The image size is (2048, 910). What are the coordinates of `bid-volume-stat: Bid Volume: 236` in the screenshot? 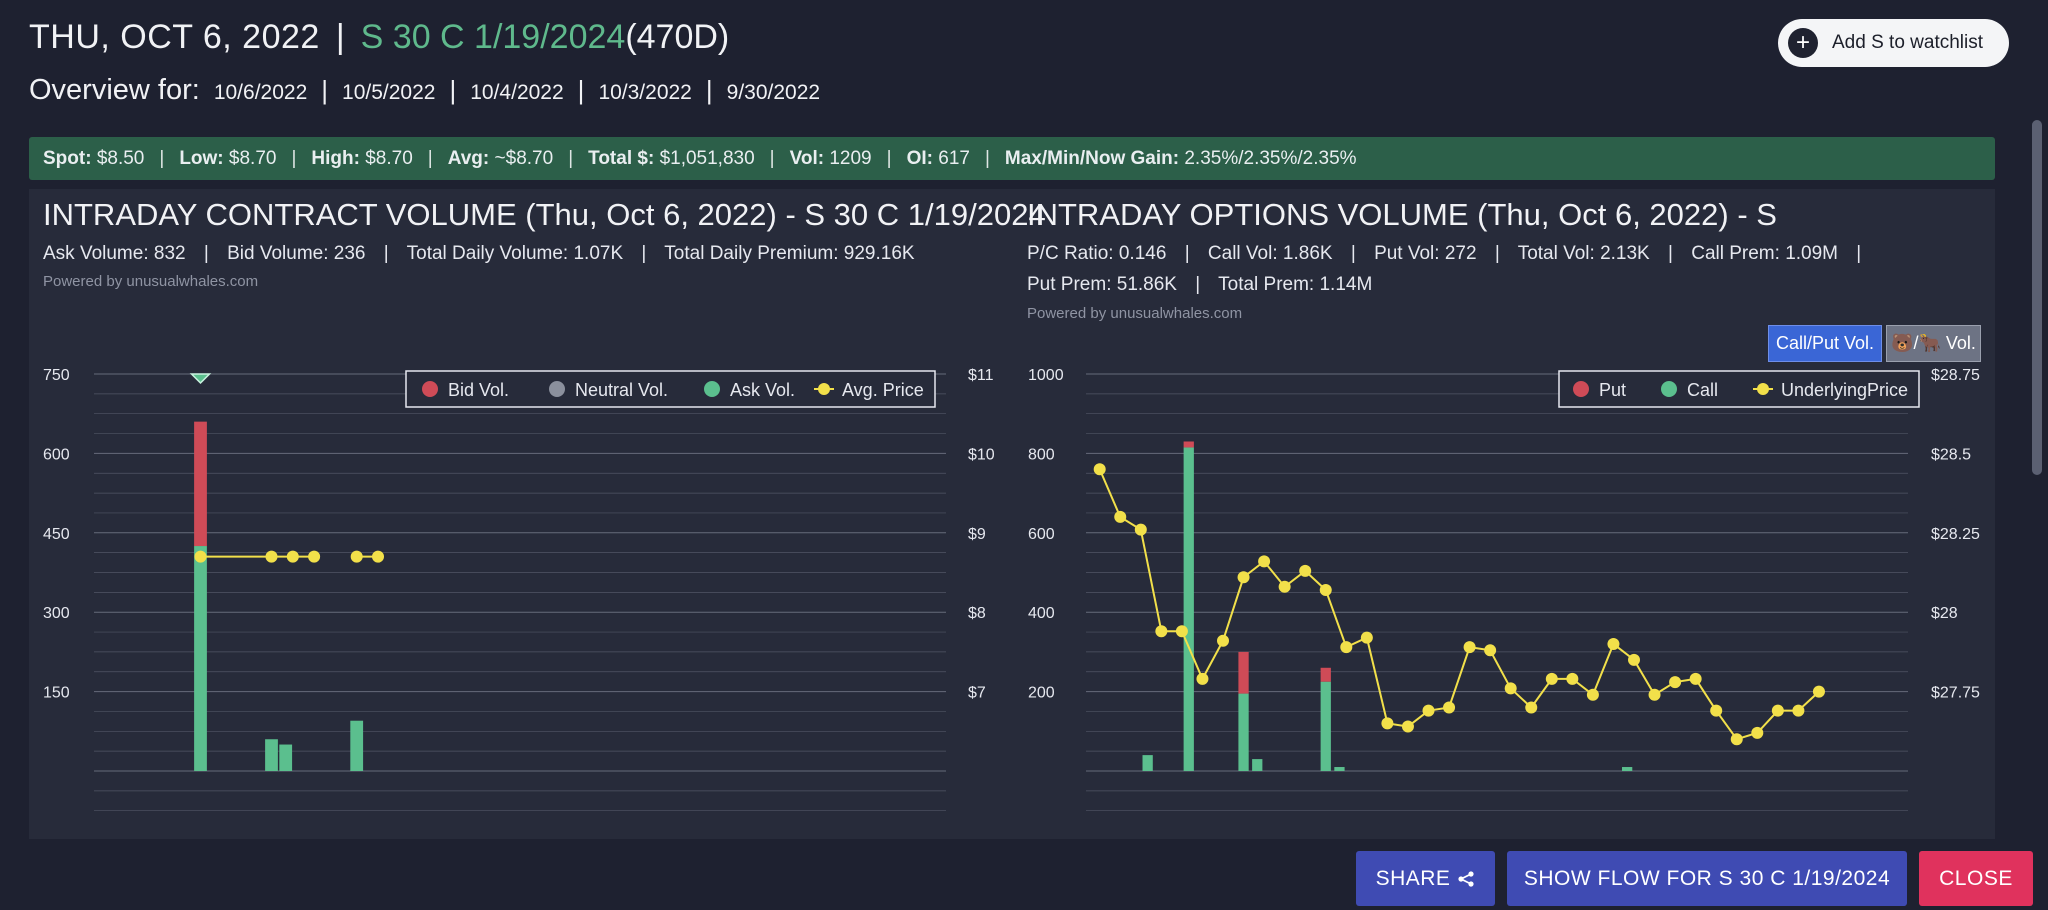 It's located at (296, 253).